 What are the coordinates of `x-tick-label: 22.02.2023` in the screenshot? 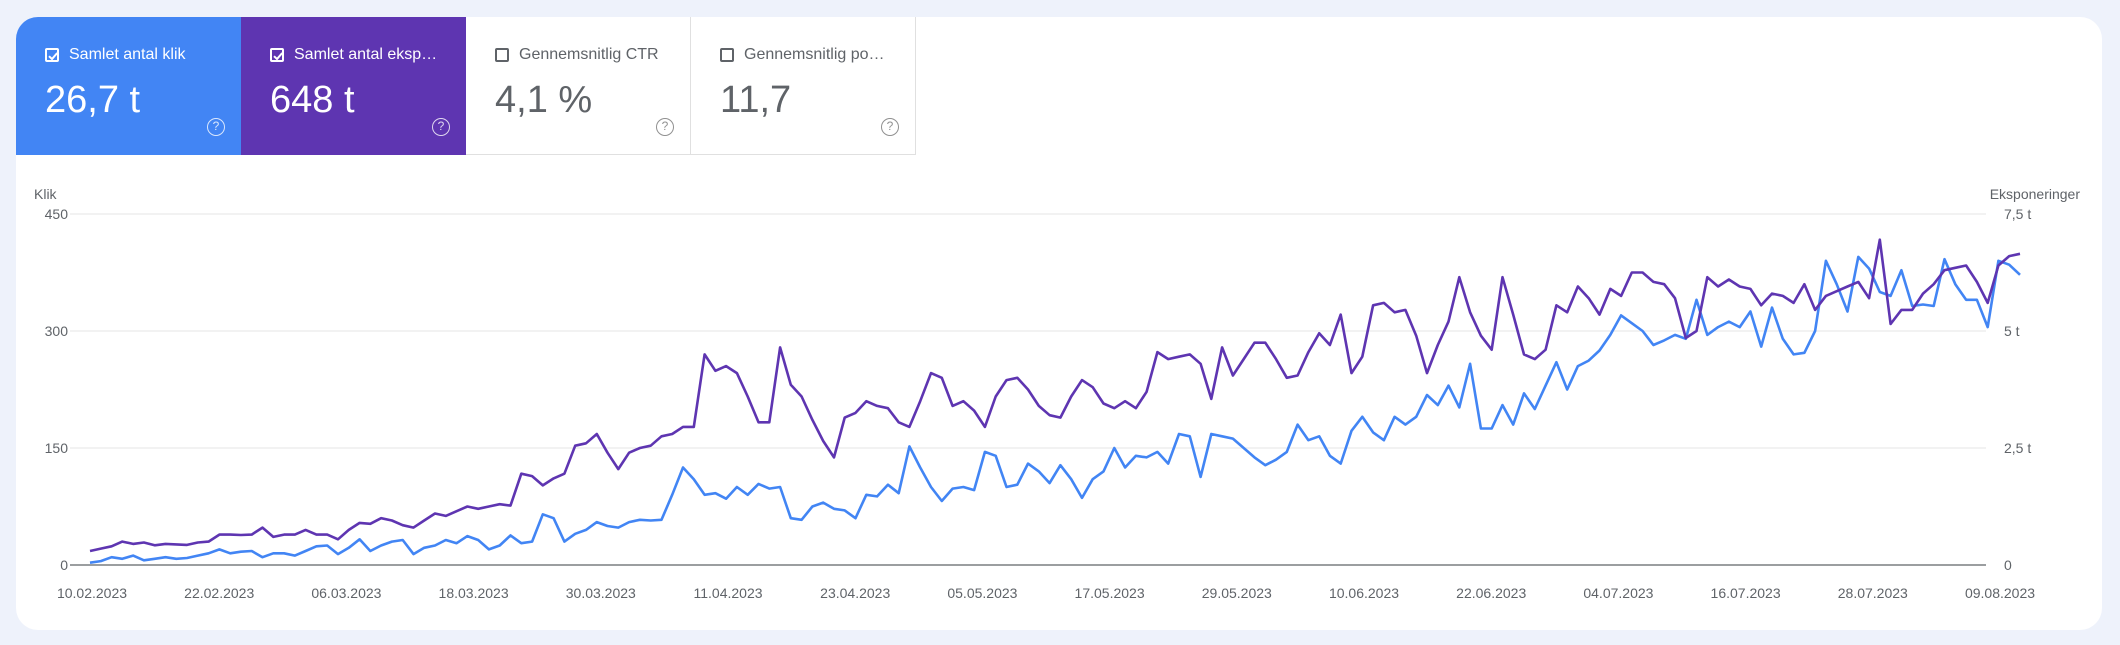 It's located at (219, 593).